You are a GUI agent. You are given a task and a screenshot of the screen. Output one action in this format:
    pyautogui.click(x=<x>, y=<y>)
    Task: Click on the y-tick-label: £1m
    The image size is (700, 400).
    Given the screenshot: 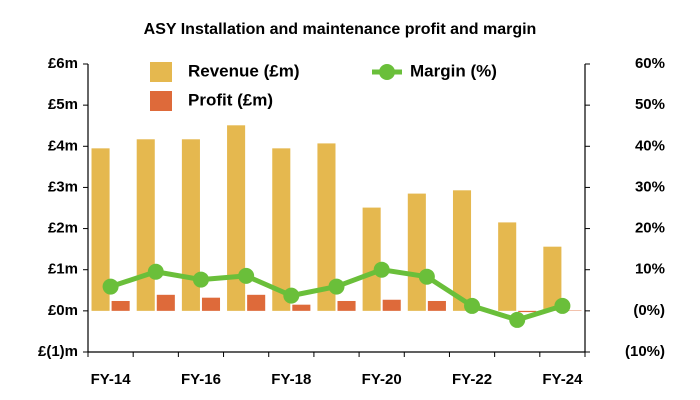 What is the action you would take?
    pyautogui.click(x=63, y=269)
    